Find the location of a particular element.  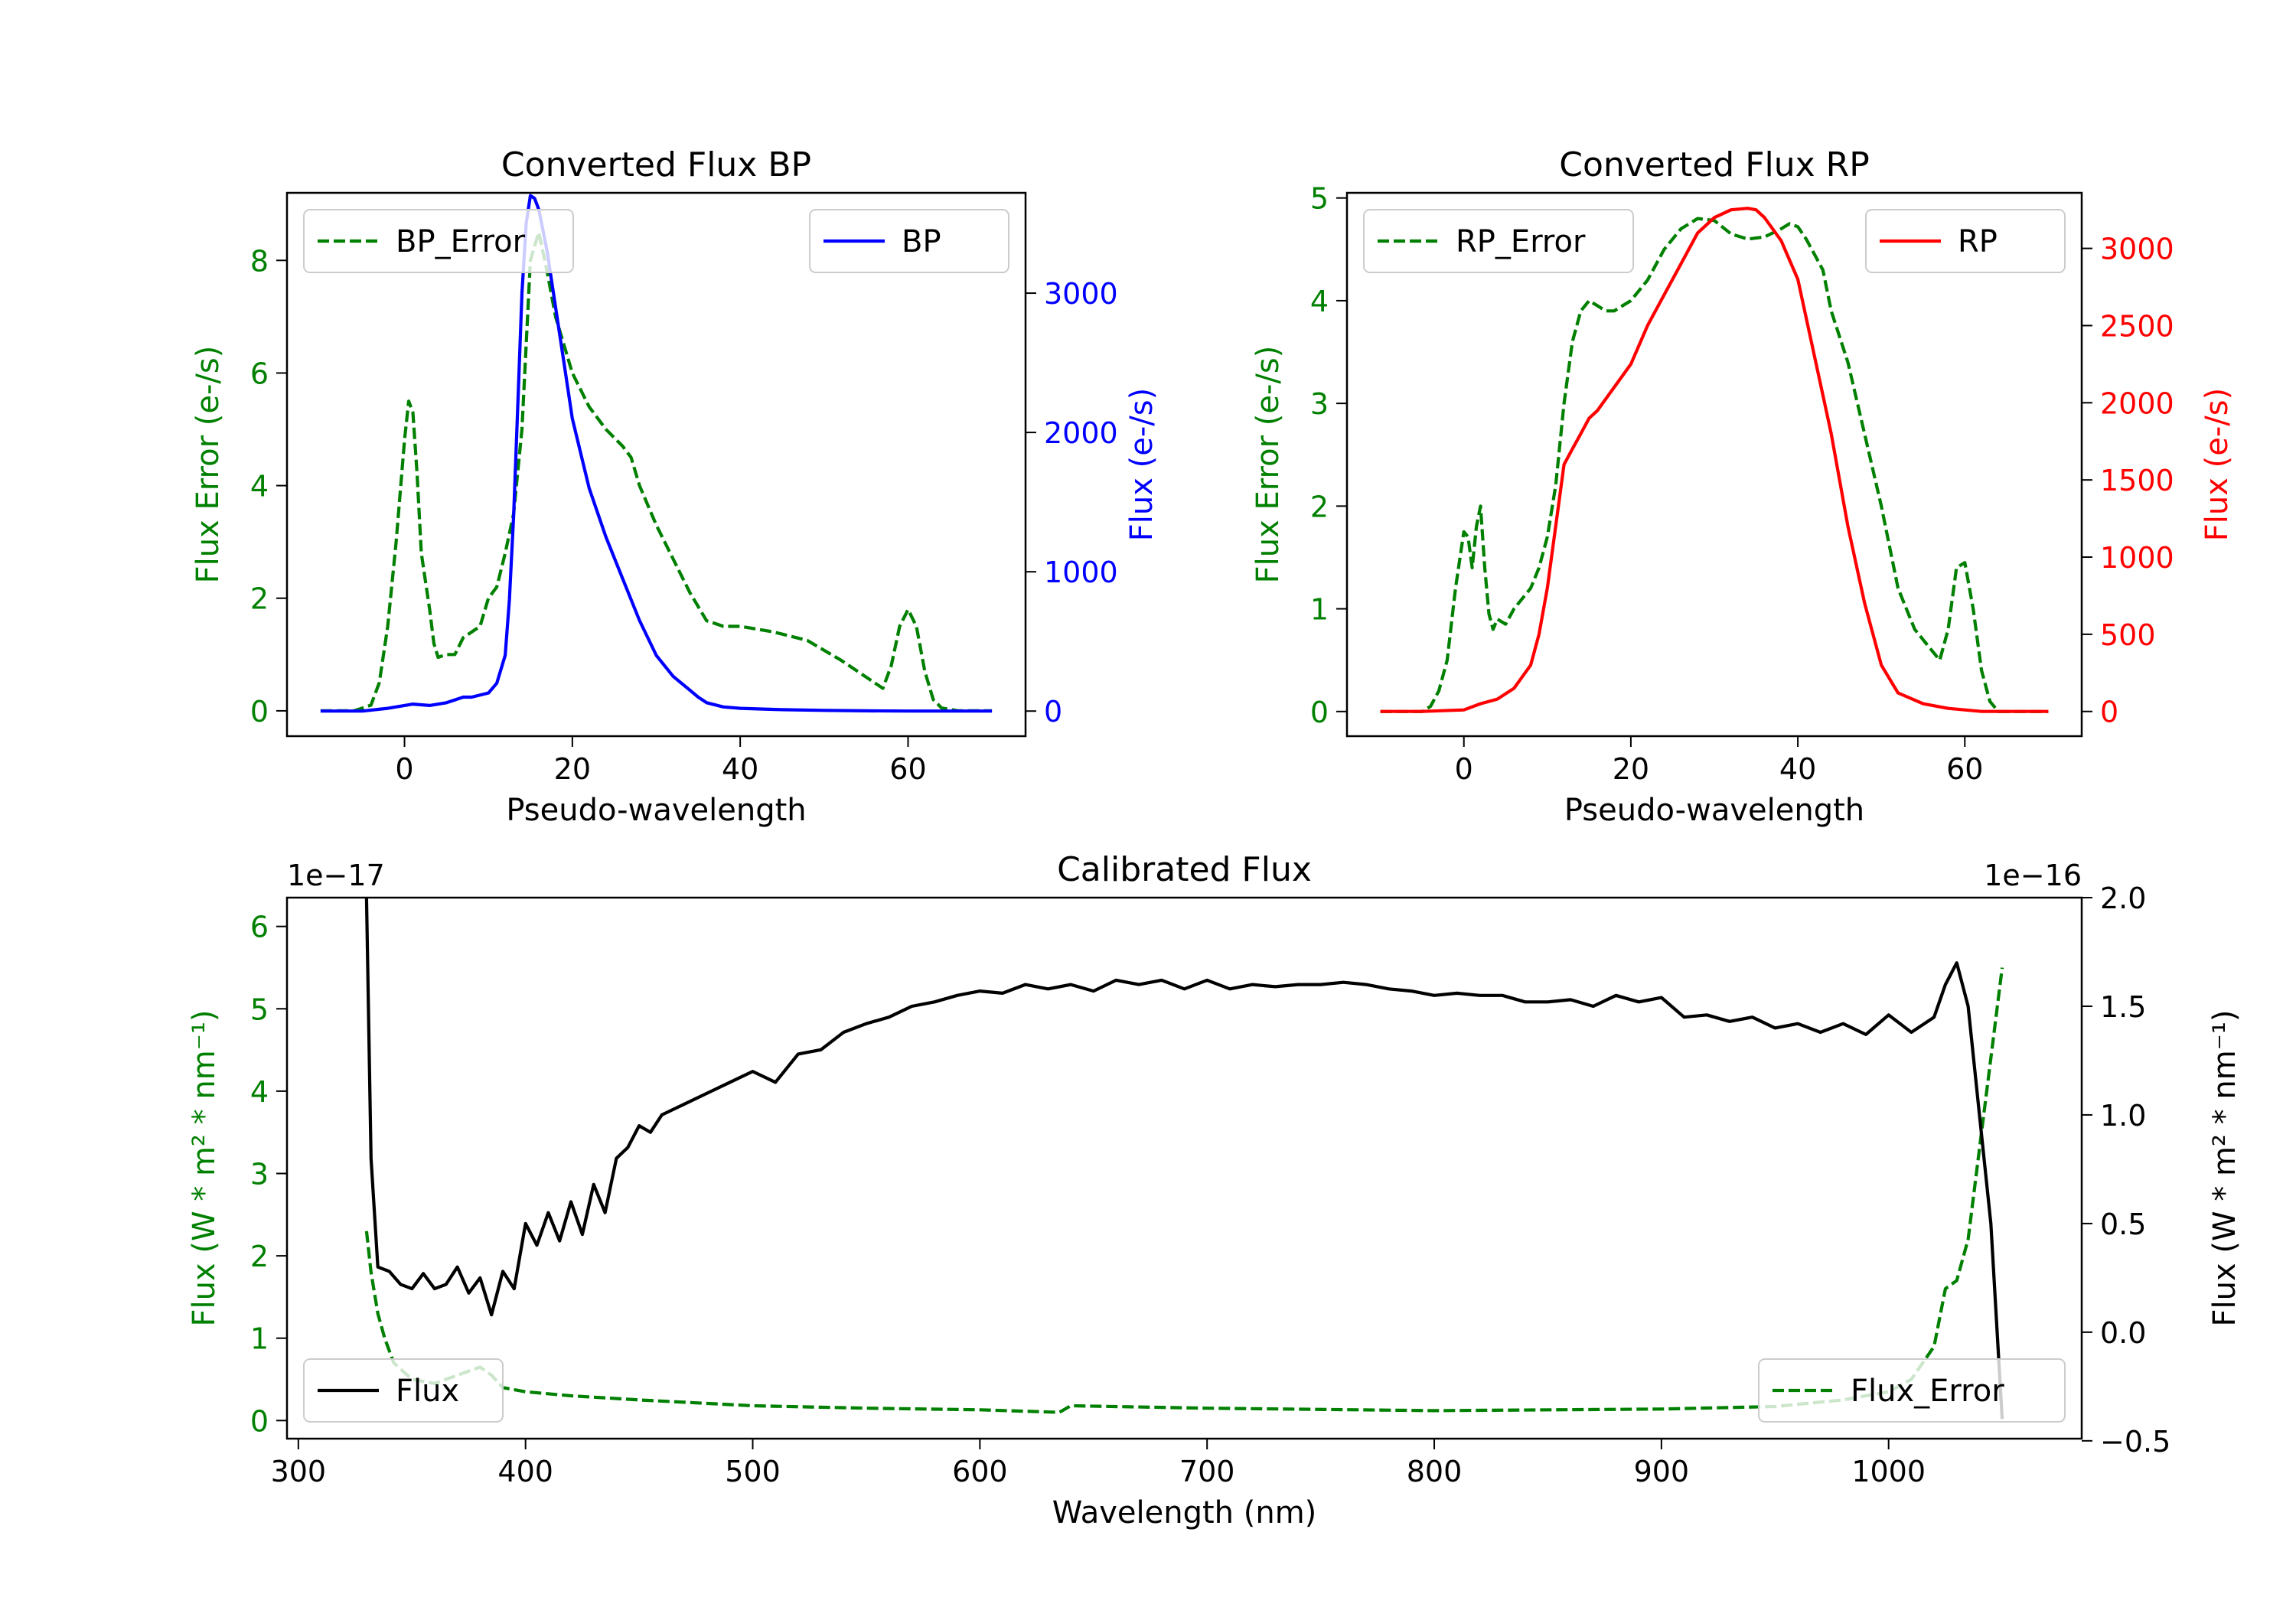

legend-label: Flux_Error is located at coordinates (1927, 1391).